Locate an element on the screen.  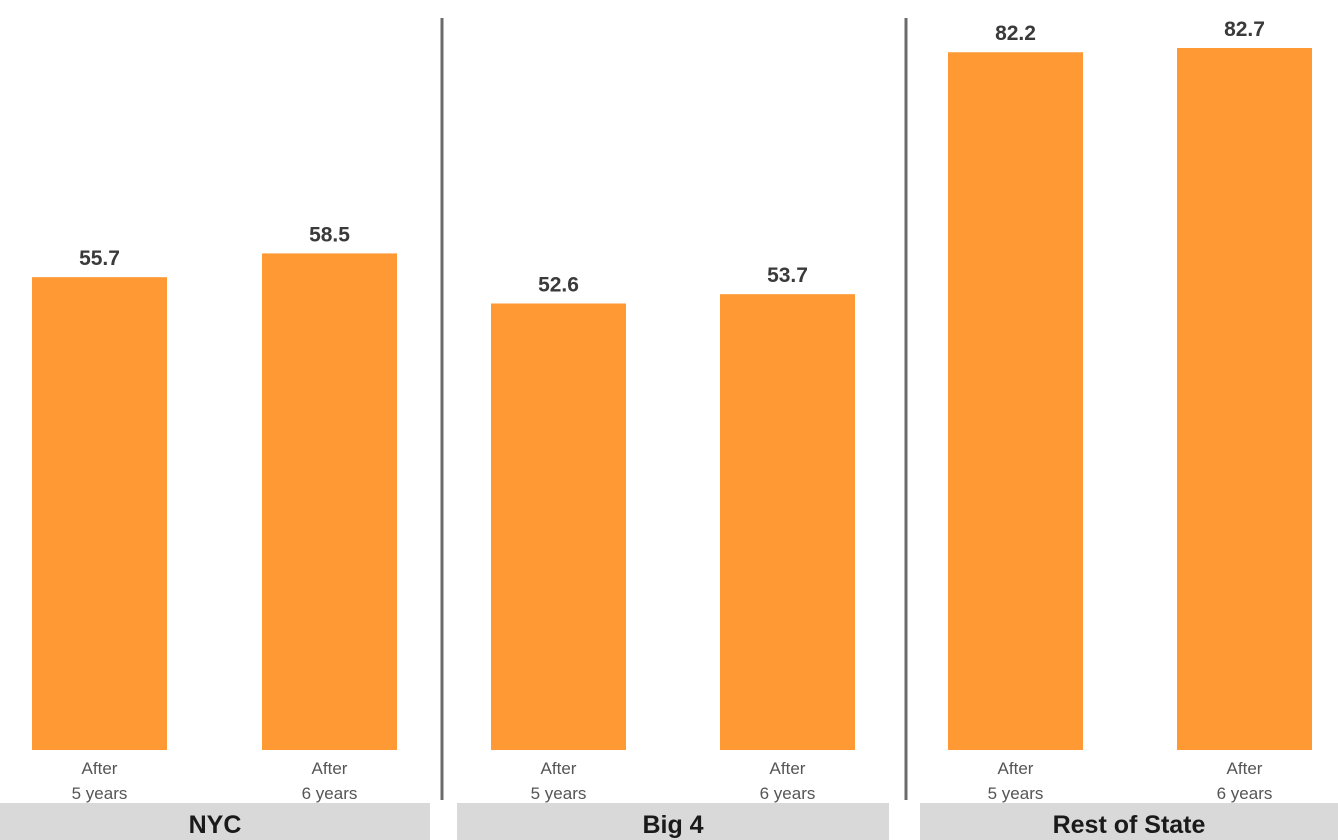
tick-label-2-2-line-2: 6 years is located at coordinates (788, 793).